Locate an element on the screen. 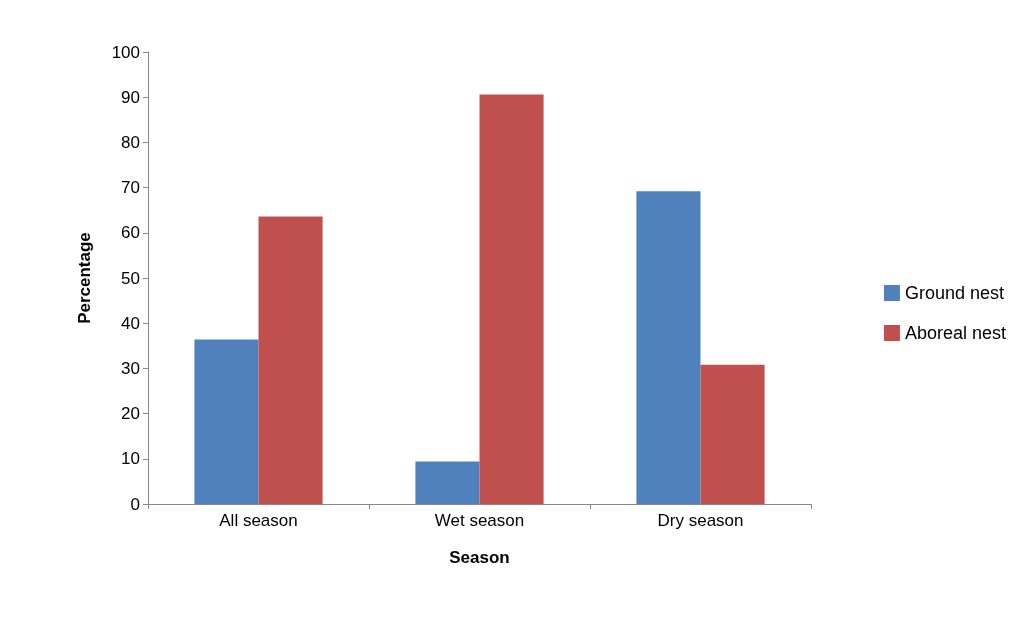 The image size is (1031, 626). y-tick-label: 50 is located at coordinates (130, 278).